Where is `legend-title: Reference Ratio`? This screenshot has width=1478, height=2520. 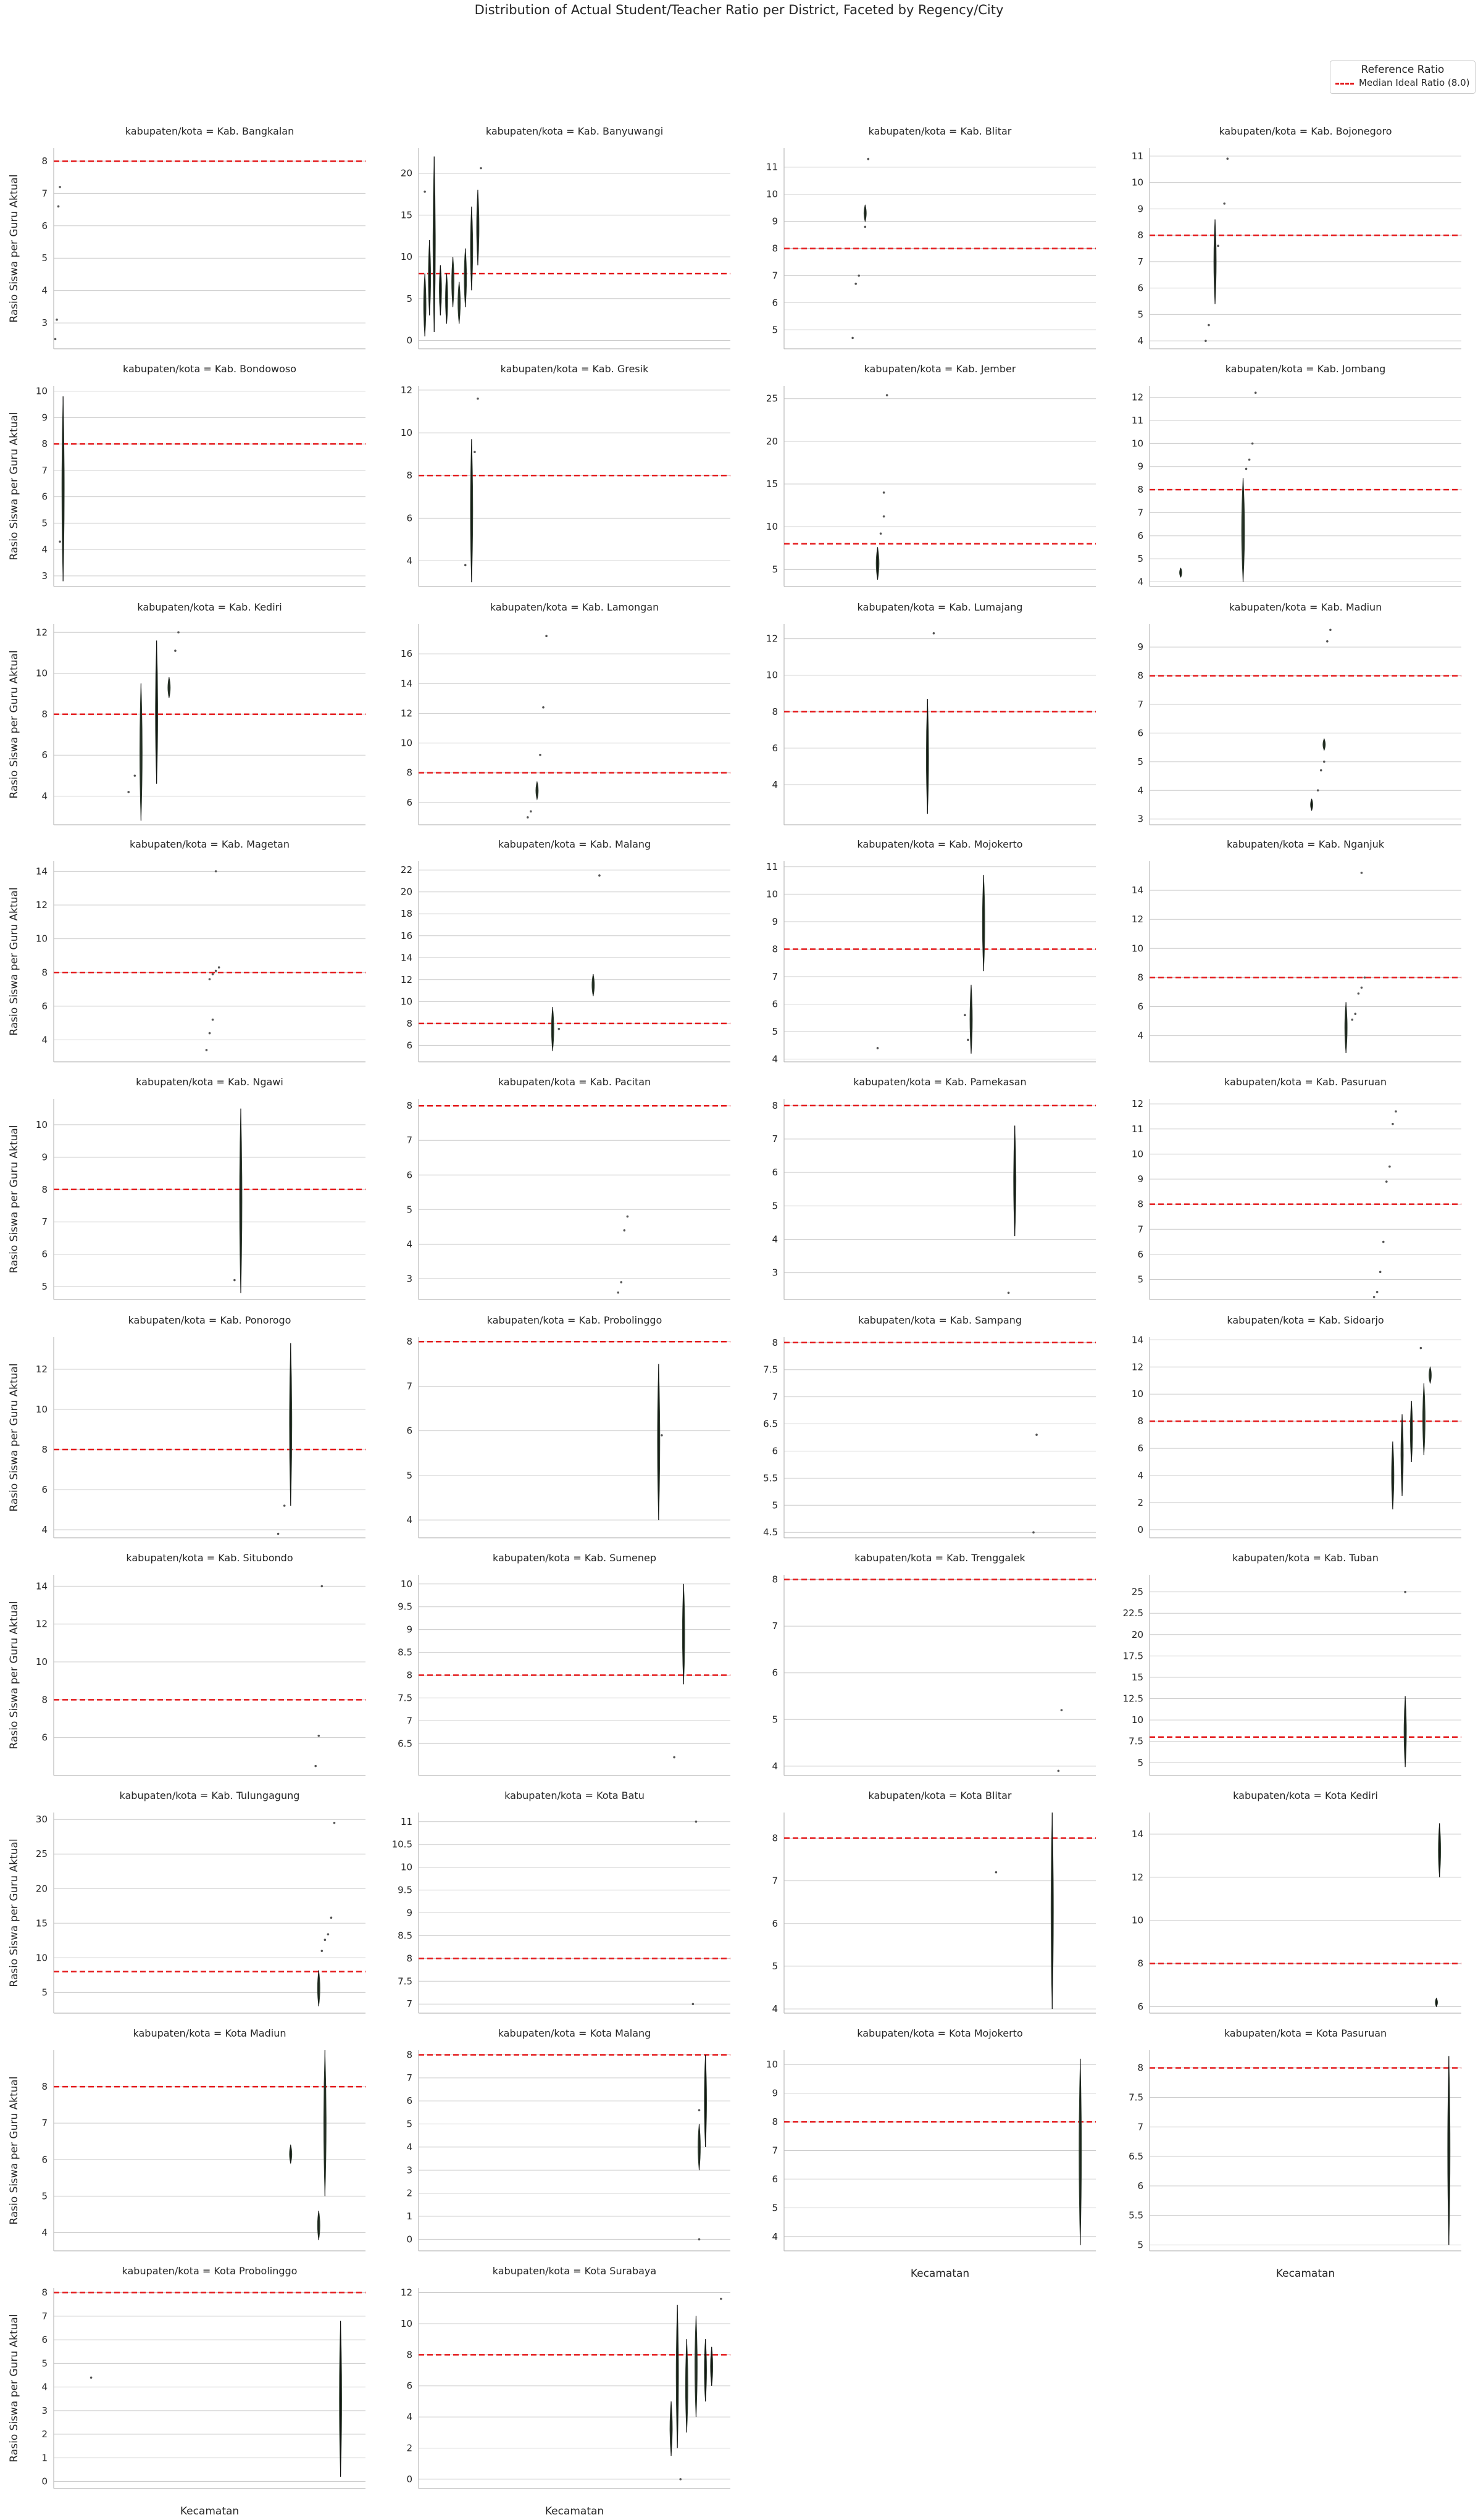
legend-title: Reference Ratio is located at coordinates (1403, 70).